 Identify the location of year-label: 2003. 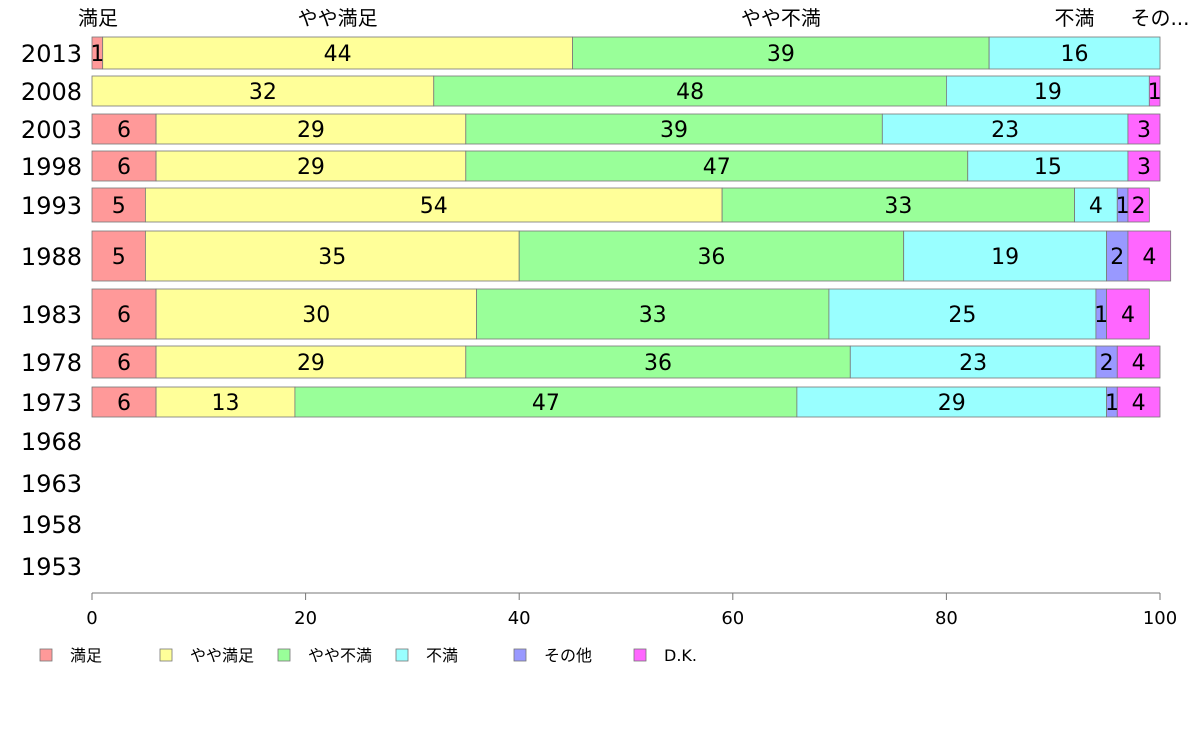
(51, 130).